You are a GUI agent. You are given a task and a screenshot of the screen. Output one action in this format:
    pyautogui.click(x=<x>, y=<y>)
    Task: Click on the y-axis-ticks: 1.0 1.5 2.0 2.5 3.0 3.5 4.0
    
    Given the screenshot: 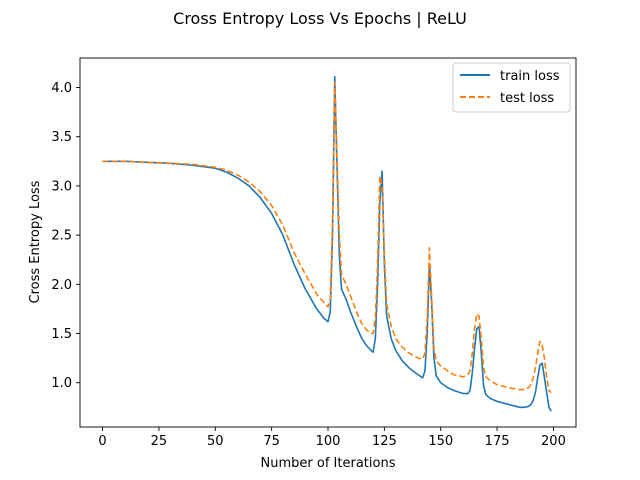 What is the action you would take?
    pyautogui.click(x=65, y=236)
    